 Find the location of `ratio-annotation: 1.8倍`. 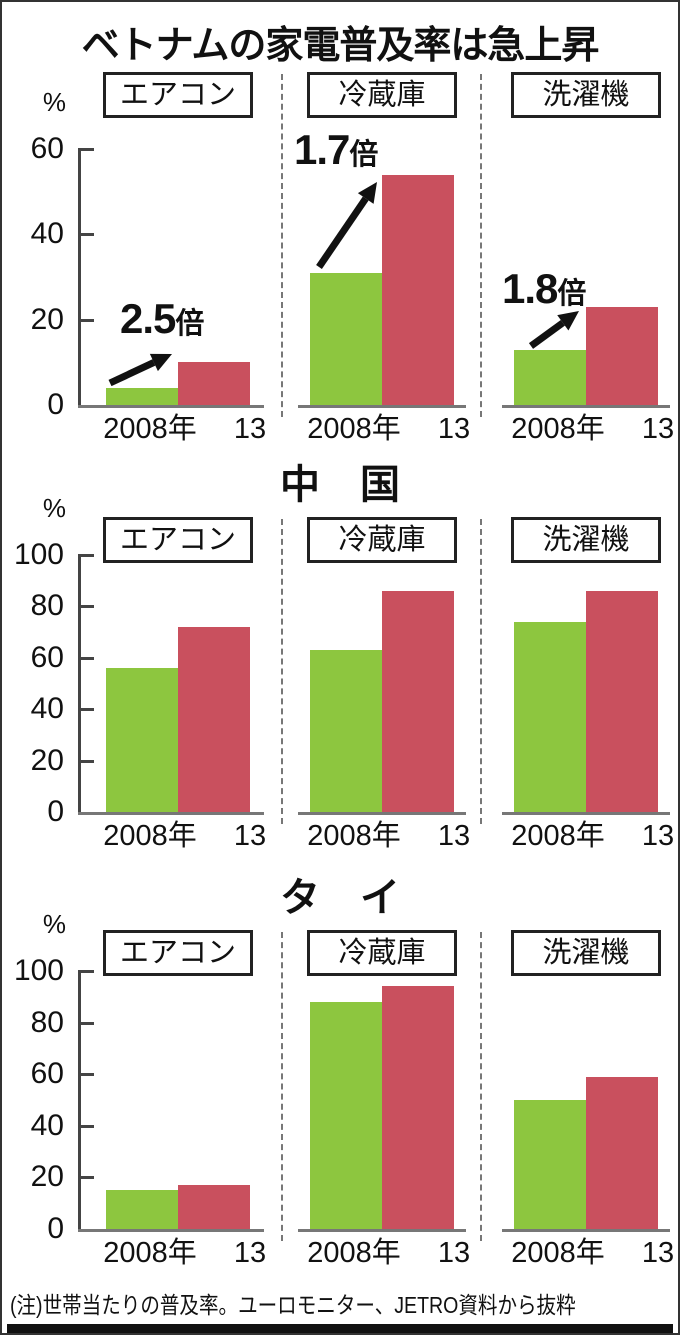

ratio-annotation: 1.8倍 is located at coordinates (544, 289).